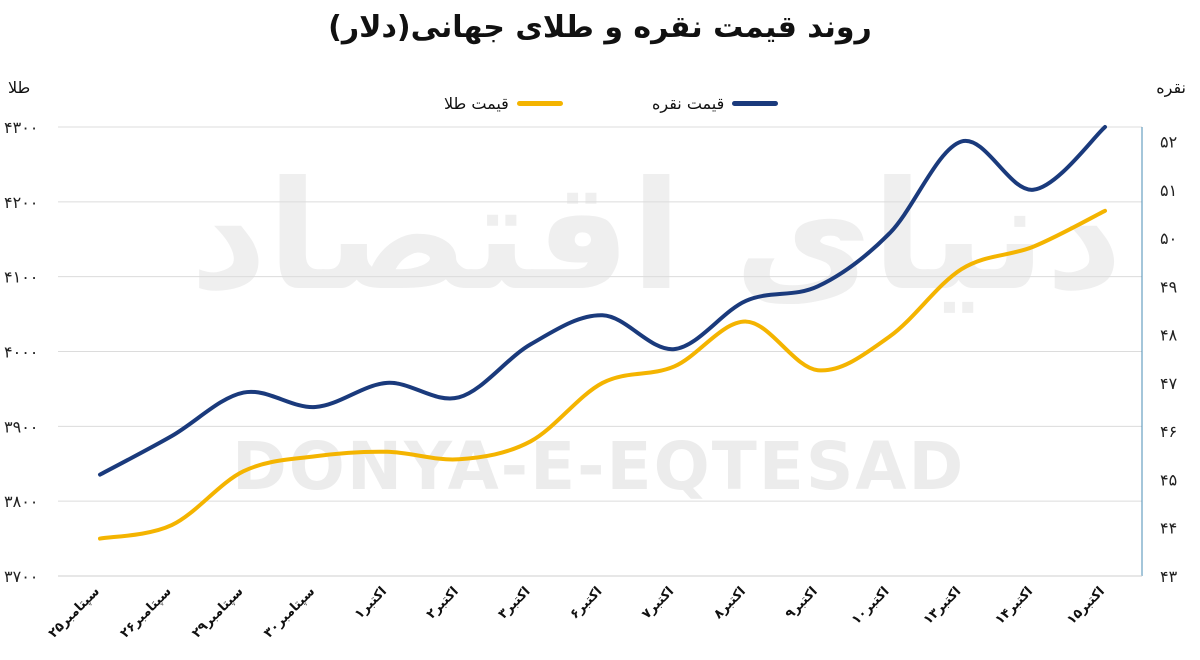  What do you see at coordinates (1171, 87) in the screenshot?
I see `right-axis-label: نقره` at bounding box center [1171, 87].